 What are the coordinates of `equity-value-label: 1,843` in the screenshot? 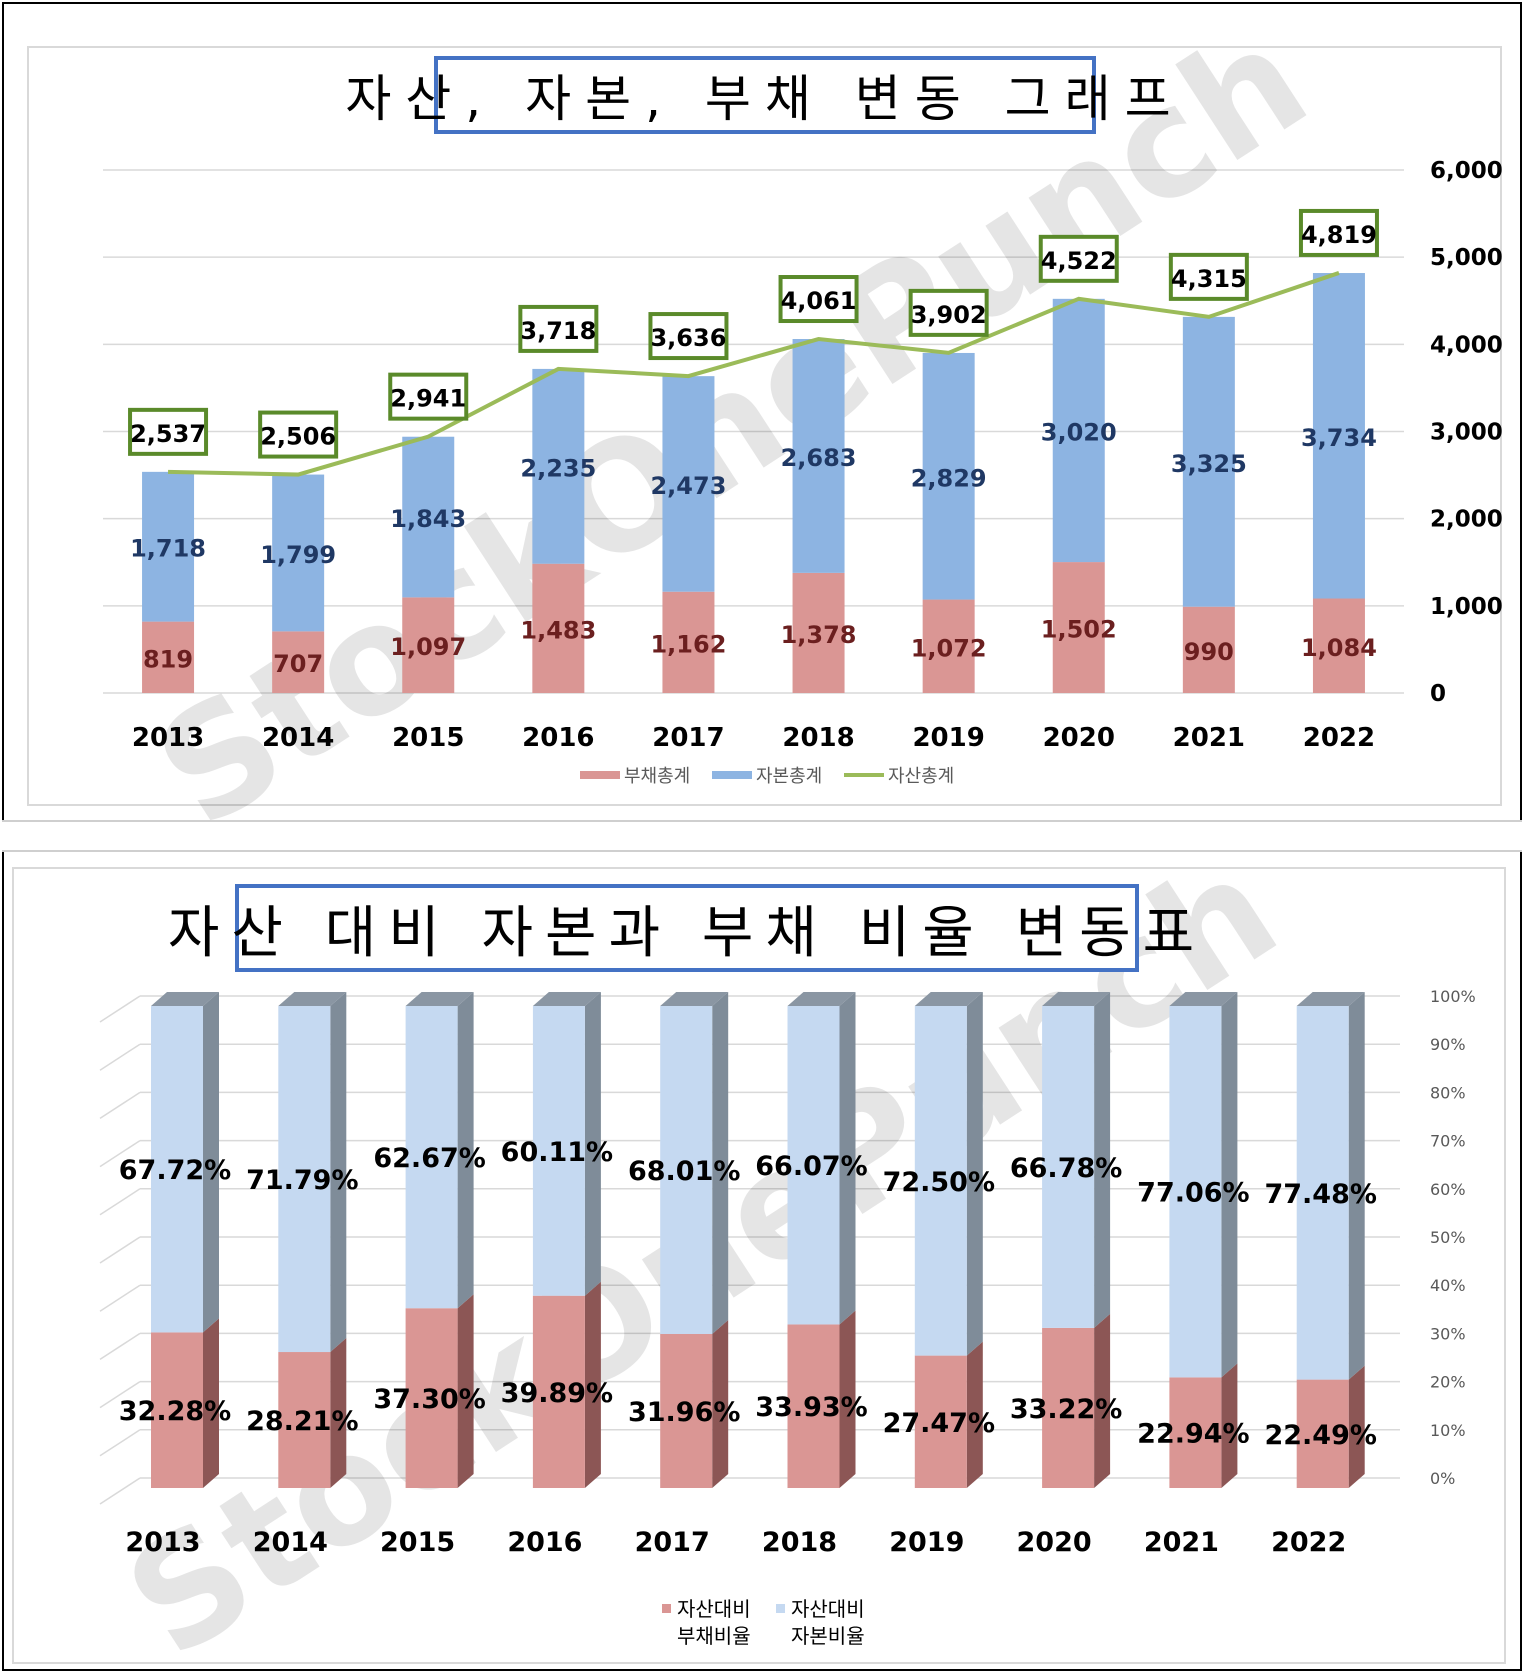 It's located at (428, 519).